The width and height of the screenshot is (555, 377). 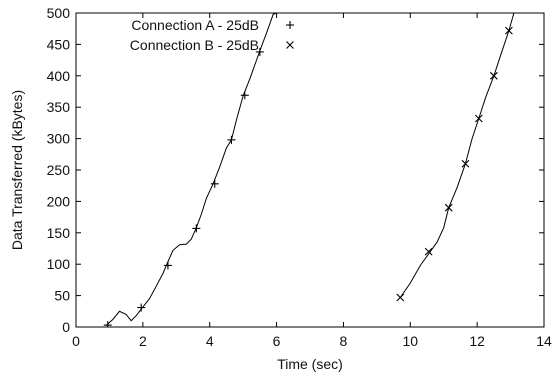 What do you see at coordinates (59, 44) in the screenshot?
I see `y-tick-label: 450` at bounding box center [59, 44].